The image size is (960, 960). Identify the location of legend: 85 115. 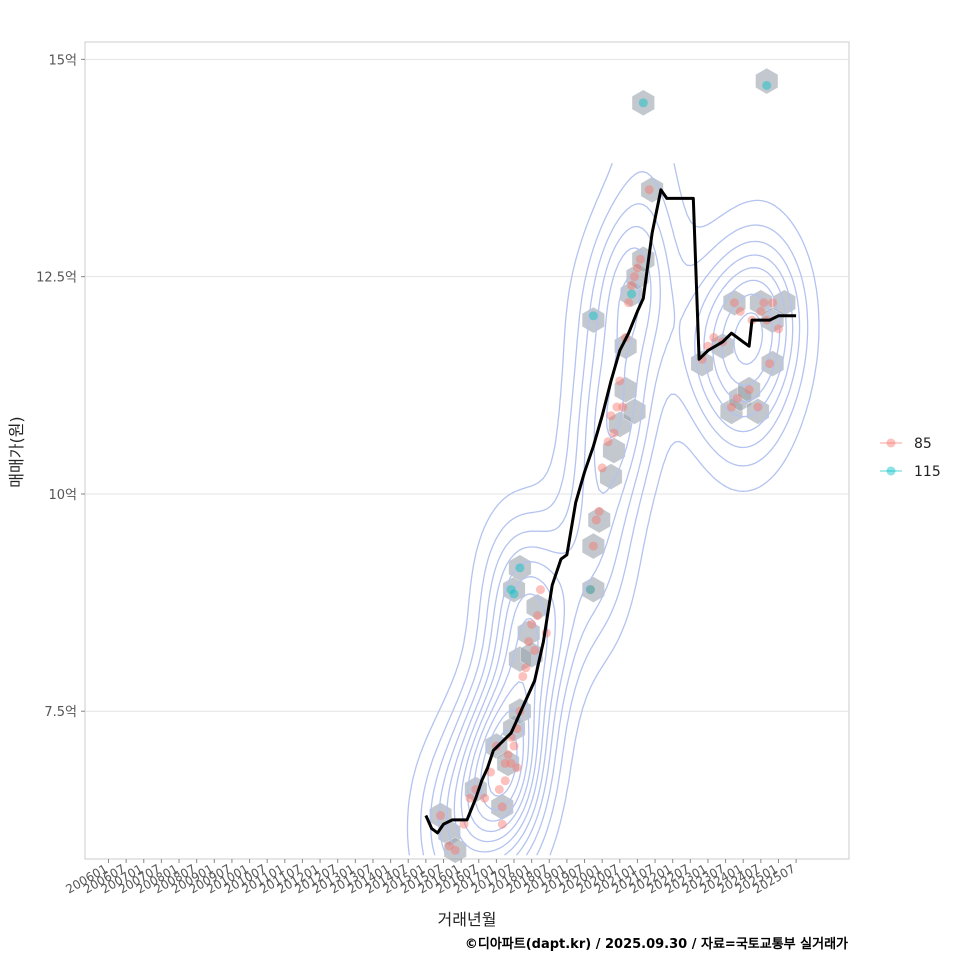
(910, 458).